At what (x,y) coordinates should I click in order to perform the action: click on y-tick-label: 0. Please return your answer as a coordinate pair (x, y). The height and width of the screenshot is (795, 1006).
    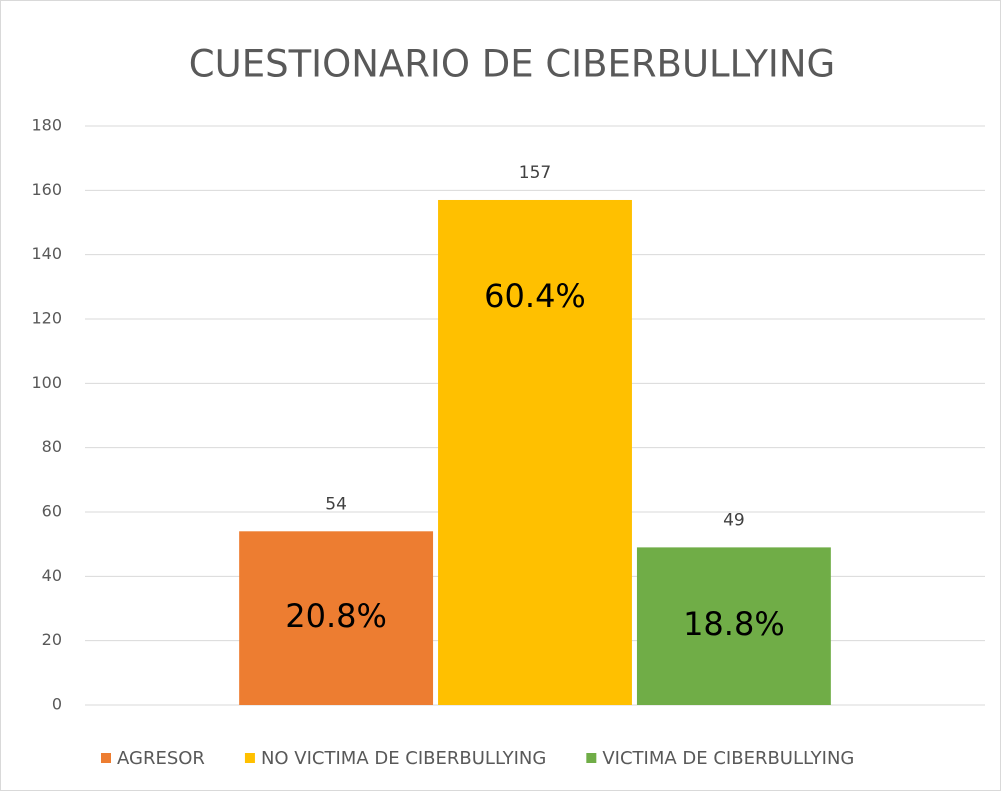
    Looking at the image, I should click on (57, 704).